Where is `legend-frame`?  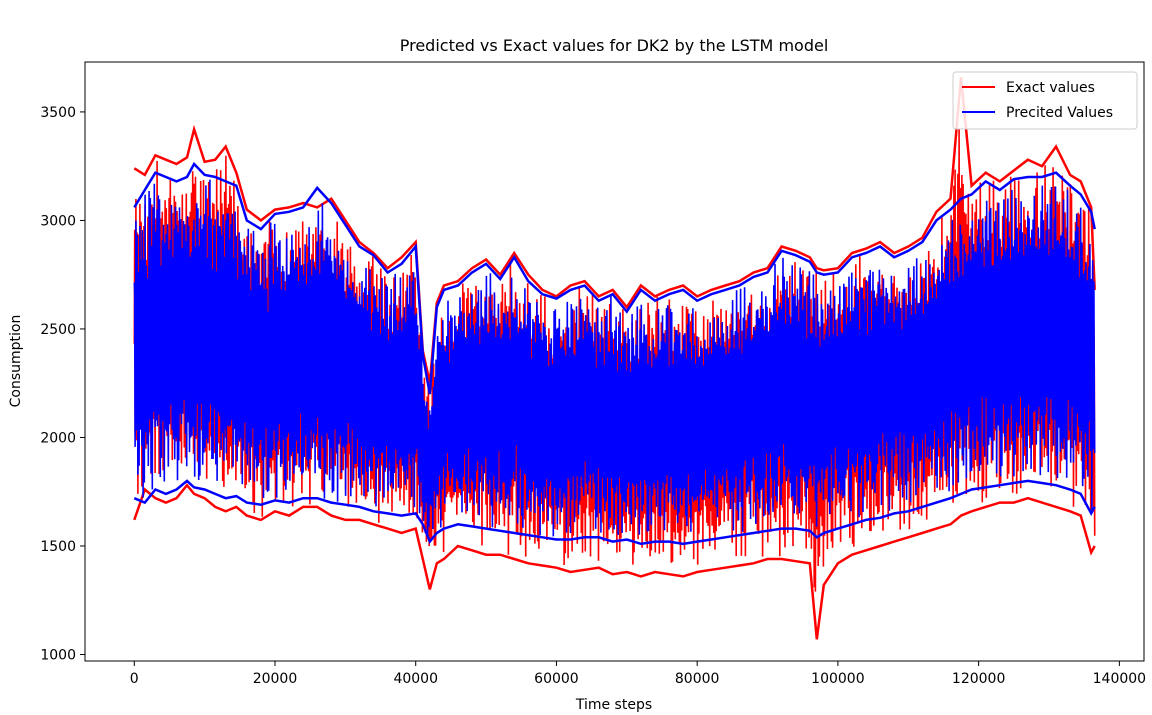 legend-frame is located at coordinates (1045, 100).